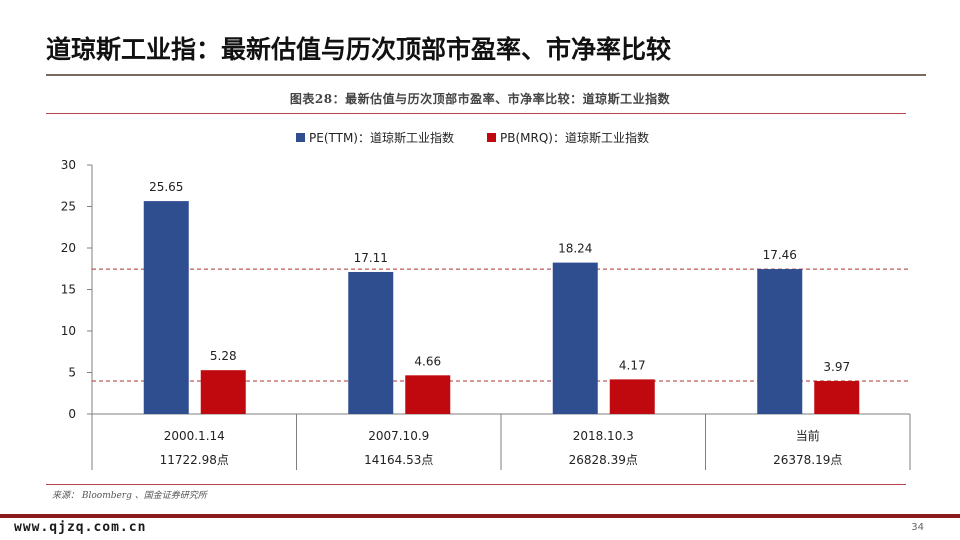 The height and width of the screenshot is (540, 960). What do you see at coordinates (603, 460) in the screenshot?
I see `x-category-sublabel: 26828.39点` at bounding box center [603, 460].